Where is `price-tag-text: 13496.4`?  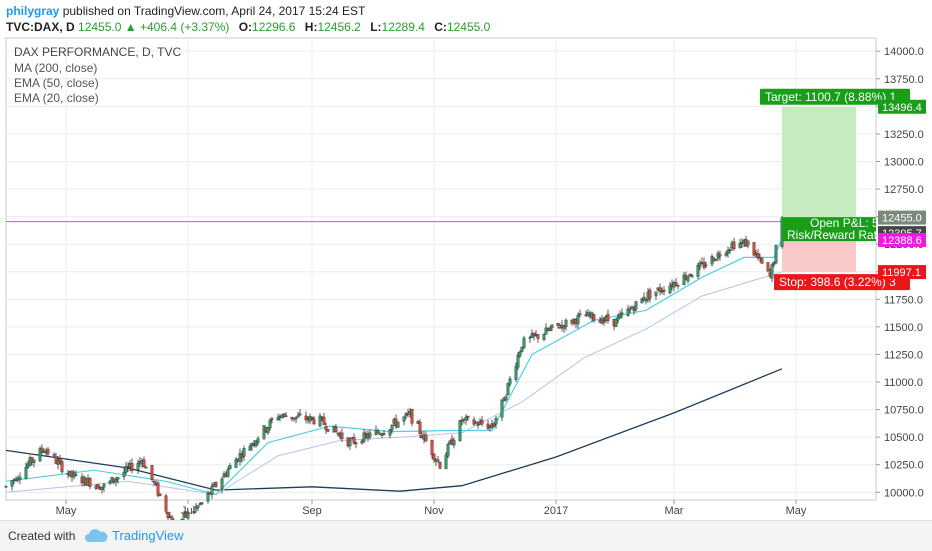 price-tag-text: 13496.4 is located at coordinates (902, 108).